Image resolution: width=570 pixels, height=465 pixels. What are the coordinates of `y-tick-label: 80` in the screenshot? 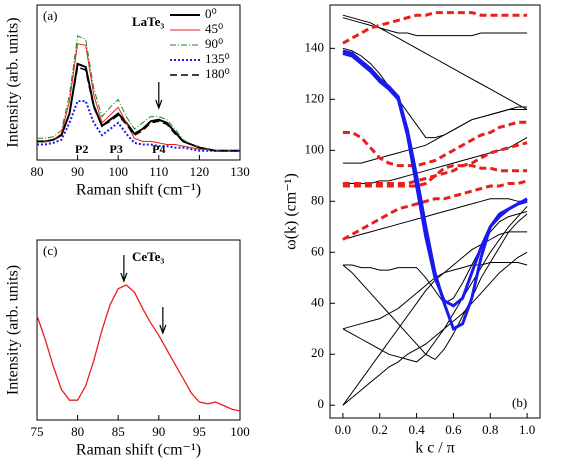 It's located at (317, 199).